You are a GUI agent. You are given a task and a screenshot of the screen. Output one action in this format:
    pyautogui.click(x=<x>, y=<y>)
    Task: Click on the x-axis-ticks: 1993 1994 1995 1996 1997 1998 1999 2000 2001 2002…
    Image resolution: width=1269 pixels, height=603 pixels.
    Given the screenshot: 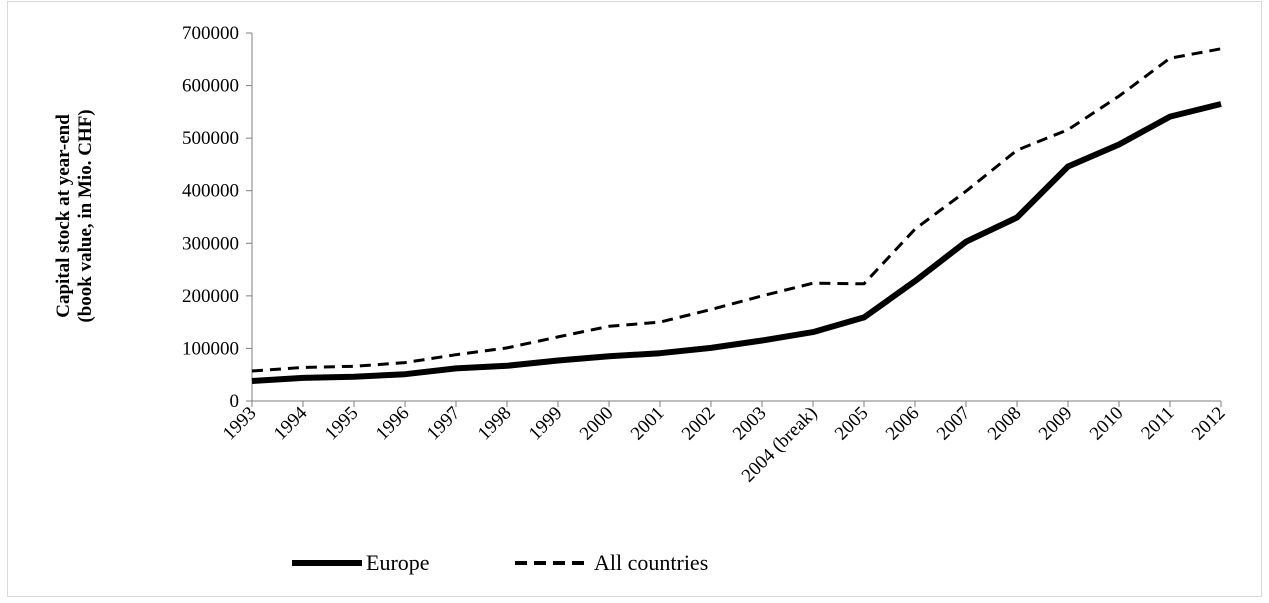 What is the action you would take?
    pyautogui.click(x=724, y=444)
    